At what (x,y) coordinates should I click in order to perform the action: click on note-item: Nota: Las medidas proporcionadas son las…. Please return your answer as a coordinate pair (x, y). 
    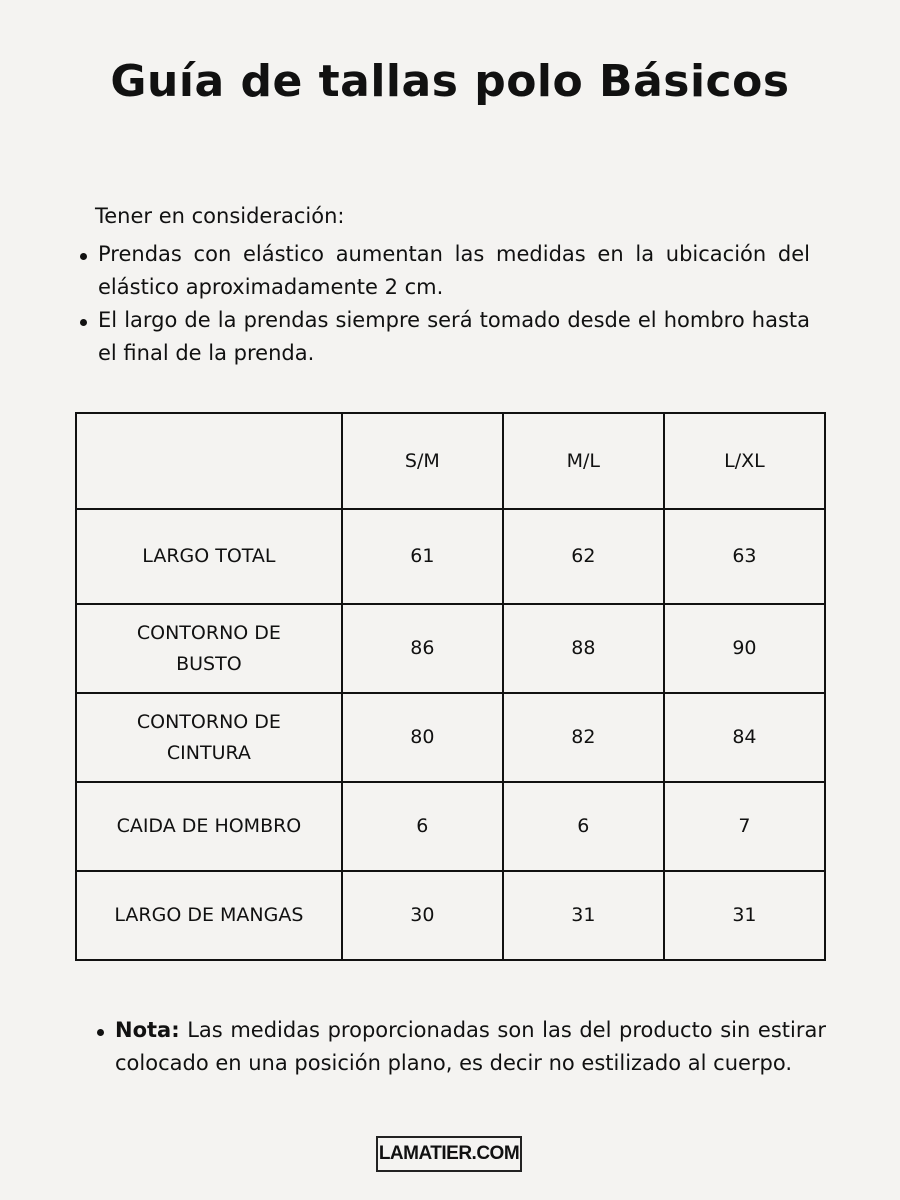
    Looking at the image, I should click on (460, 1047).